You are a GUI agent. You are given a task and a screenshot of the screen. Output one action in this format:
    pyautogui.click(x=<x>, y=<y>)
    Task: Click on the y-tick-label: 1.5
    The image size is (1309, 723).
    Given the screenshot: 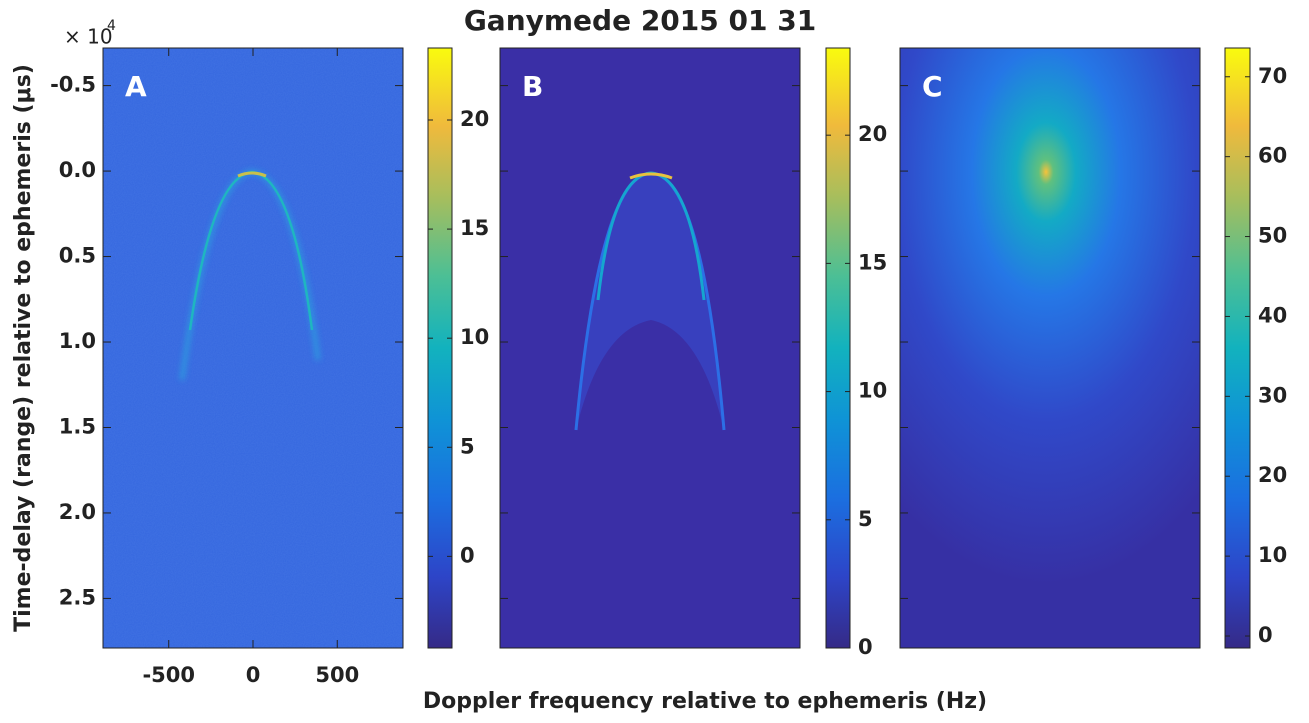 What is the action you would take?
    pyautogui.click(x=77, y=426)
    